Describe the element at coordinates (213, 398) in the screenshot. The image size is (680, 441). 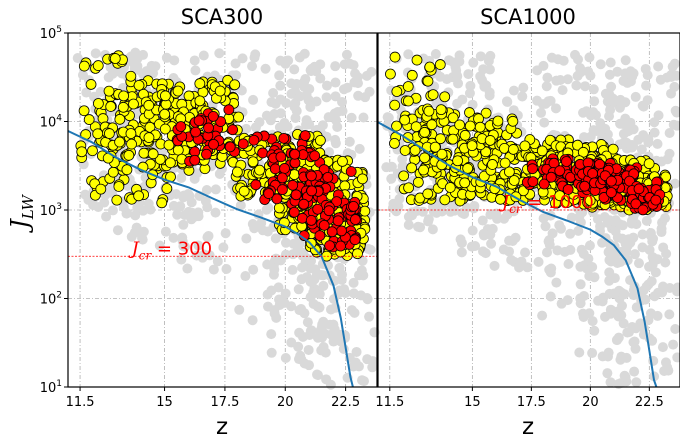
I see `x-ticks: 11.5 15 17.5 20 22.5` at that location.